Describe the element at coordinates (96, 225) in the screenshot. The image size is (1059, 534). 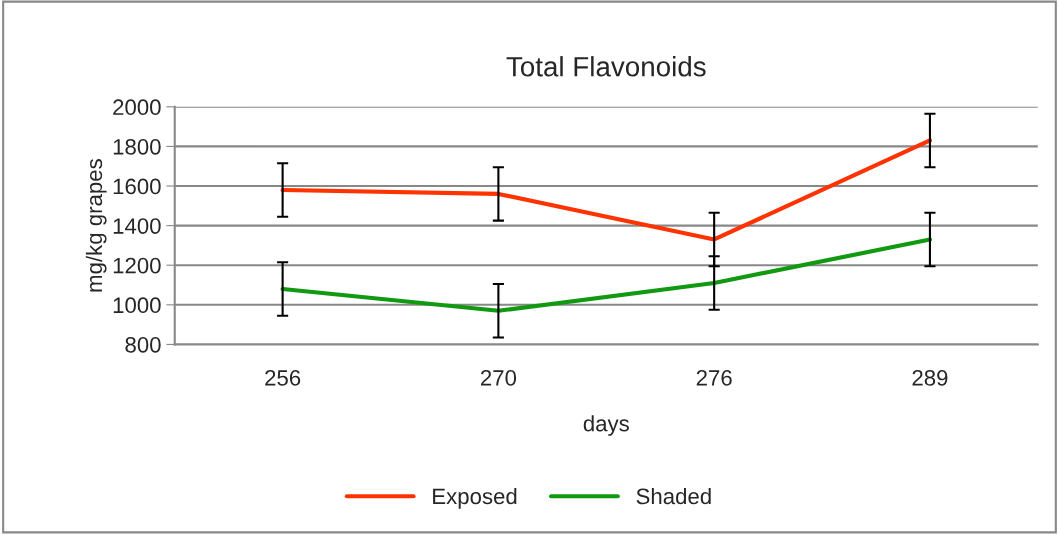
I see `y-axis-title: mg/kg grapes` at that location.